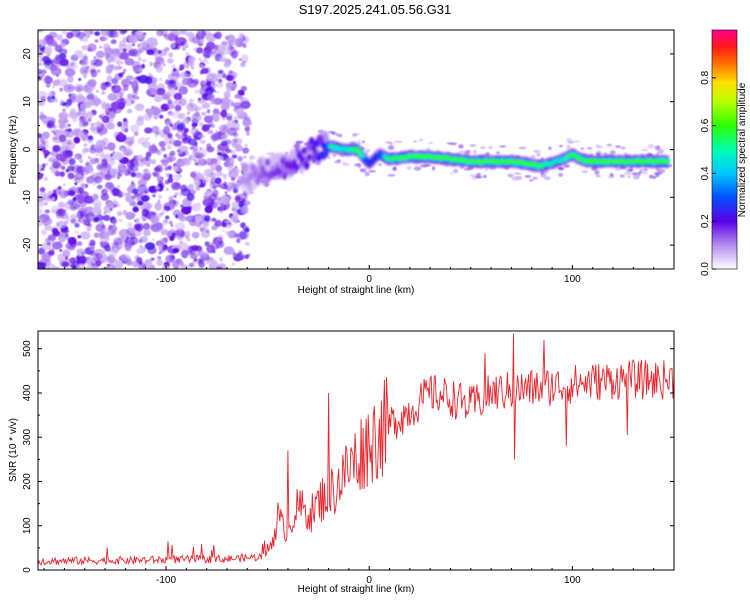 The width and height of the screenshot is (750, 600). What do you see at coordinates (27, 525) in the screenshot?
I see `snr-ytick-label: 100` at bounding box center [27, 525].